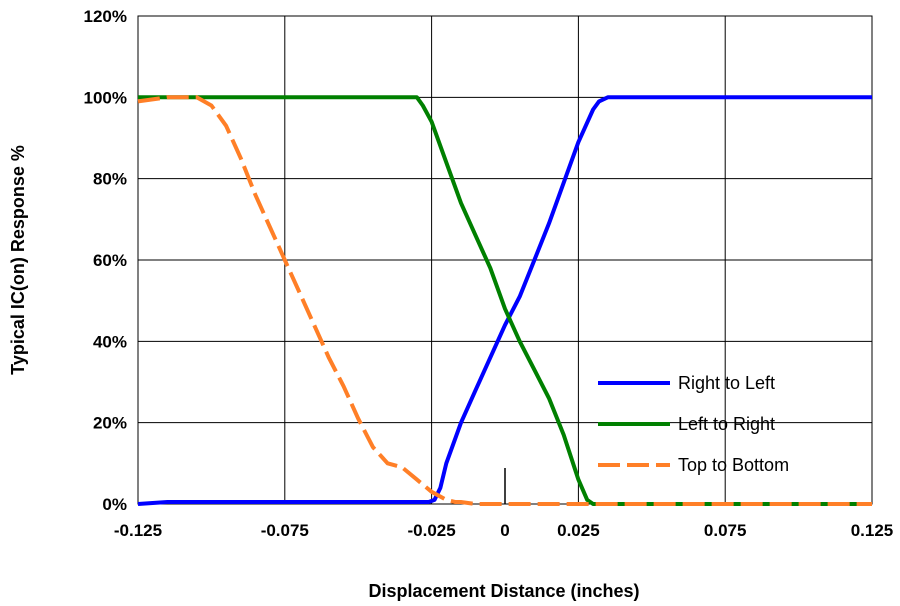  I want to click on legend-label: Left to Right, so click(726, 424).